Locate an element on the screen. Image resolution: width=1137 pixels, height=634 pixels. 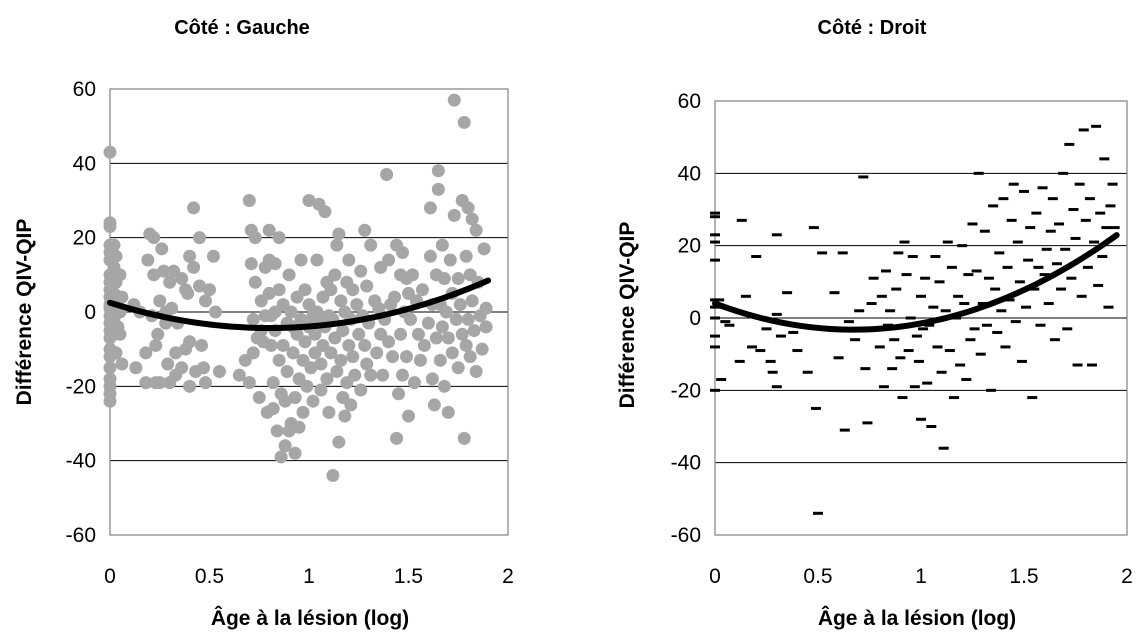
y-tick-label-right-4: -20 is located at coordinates (686, 390).